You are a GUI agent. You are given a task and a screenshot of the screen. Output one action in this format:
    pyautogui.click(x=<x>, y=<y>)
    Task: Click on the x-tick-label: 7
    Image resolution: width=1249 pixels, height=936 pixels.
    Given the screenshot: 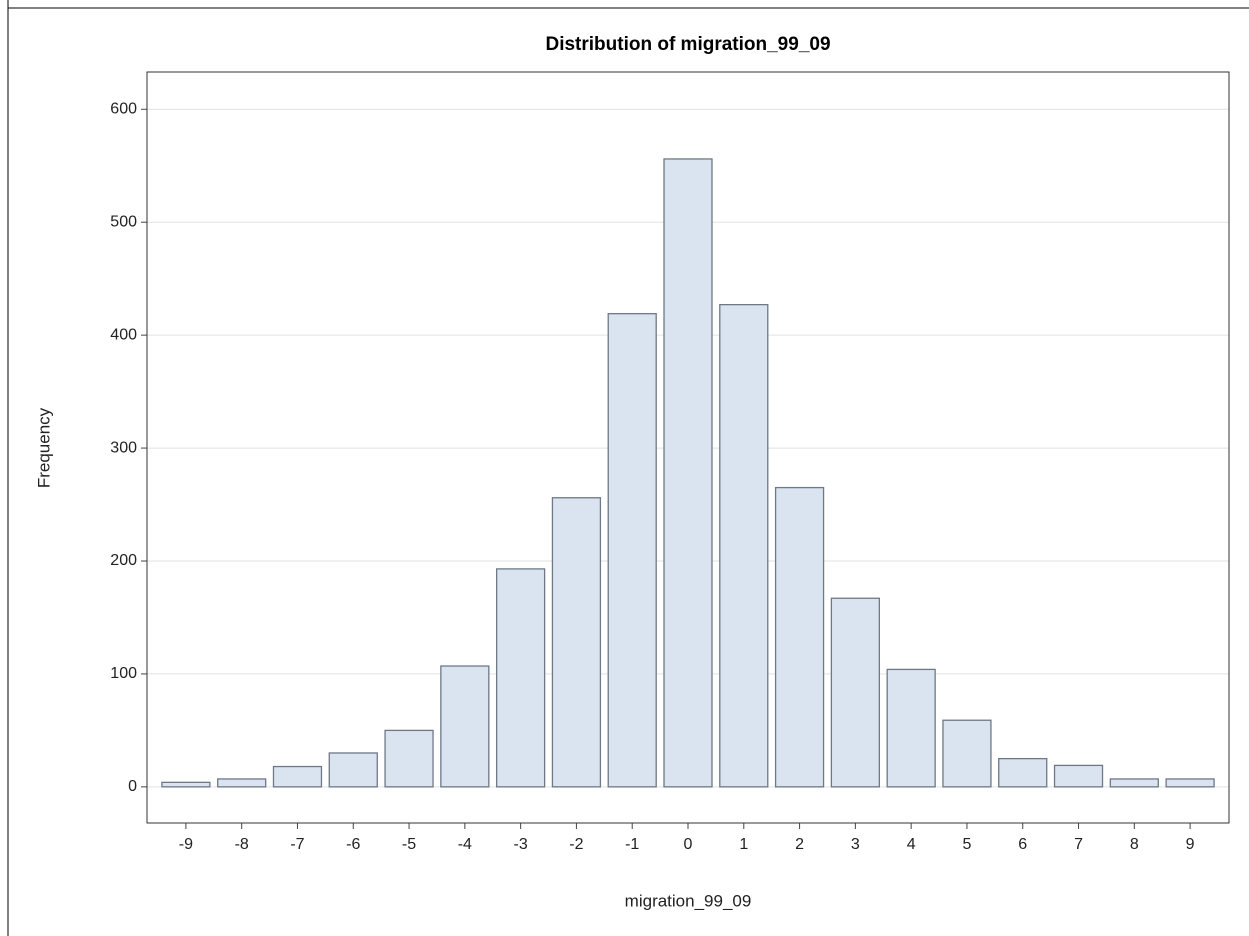 What is the action you would take?
    pyautogui.click(x=1078, y=844)
    